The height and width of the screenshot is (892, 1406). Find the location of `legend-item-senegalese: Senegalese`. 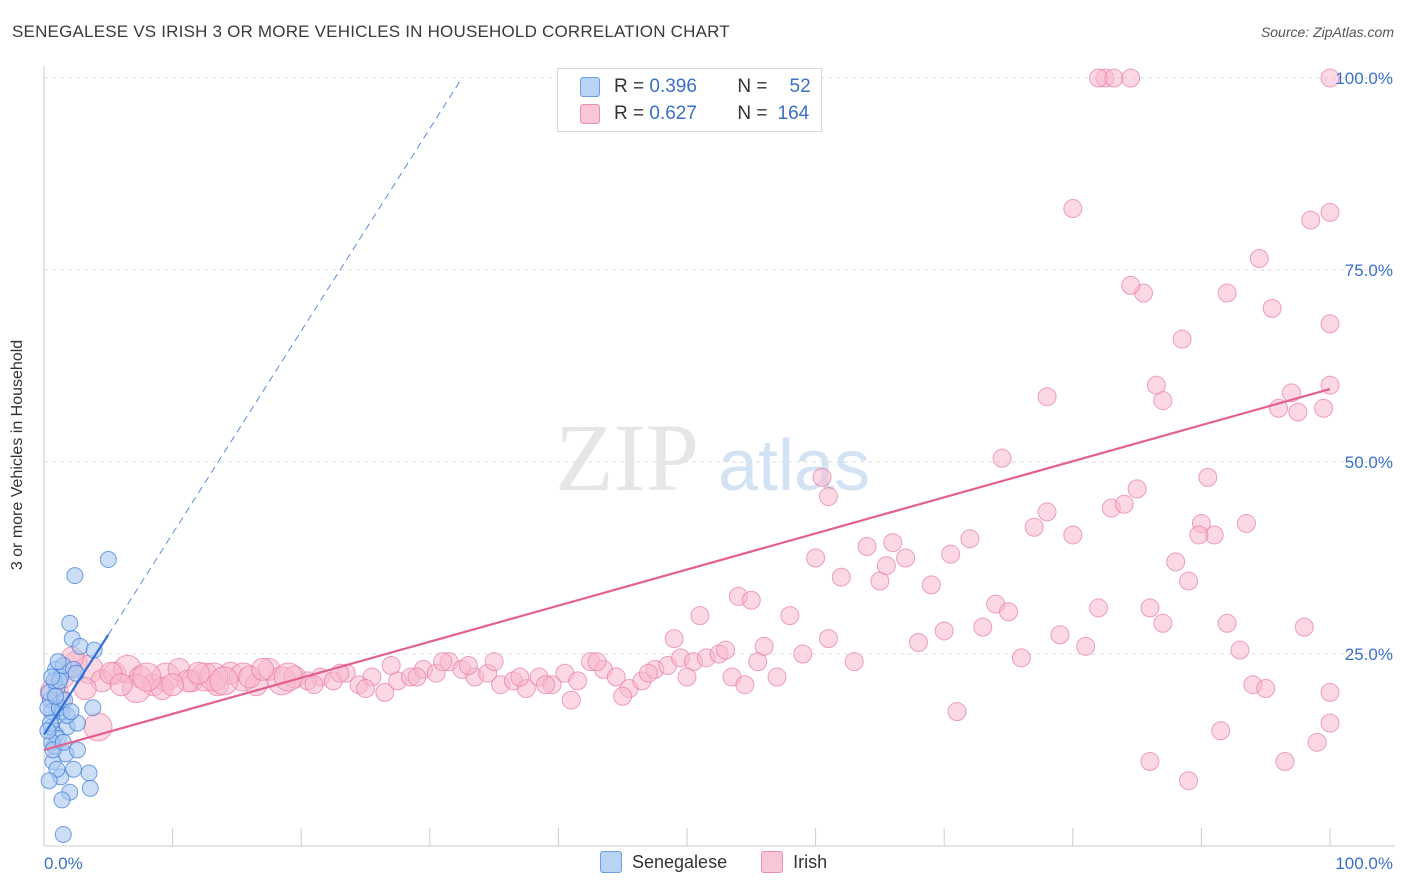

legend-item-senegalese: Senegalese is located at coordinates (663, 862).